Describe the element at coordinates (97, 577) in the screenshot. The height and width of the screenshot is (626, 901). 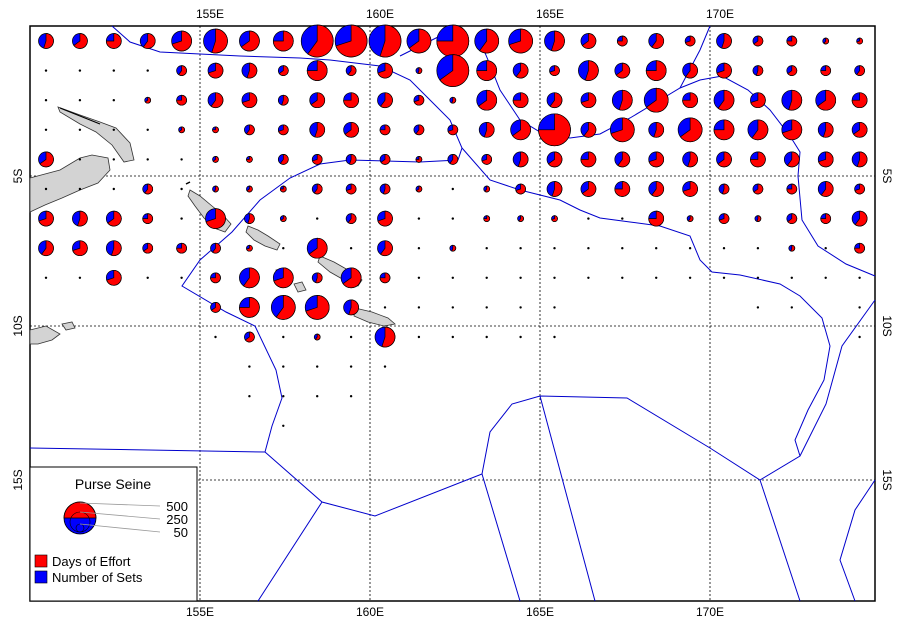
I see `legend-label-sets: Number of Sets` at that location.